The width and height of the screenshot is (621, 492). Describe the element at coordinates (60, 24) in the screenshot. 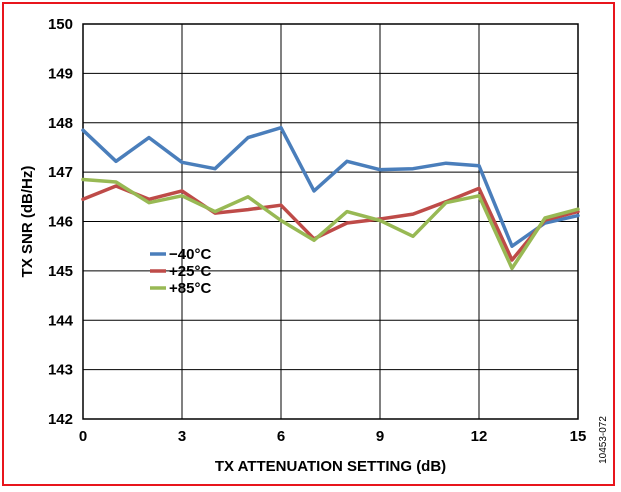

I see `y-tick-label: 150` at that location.